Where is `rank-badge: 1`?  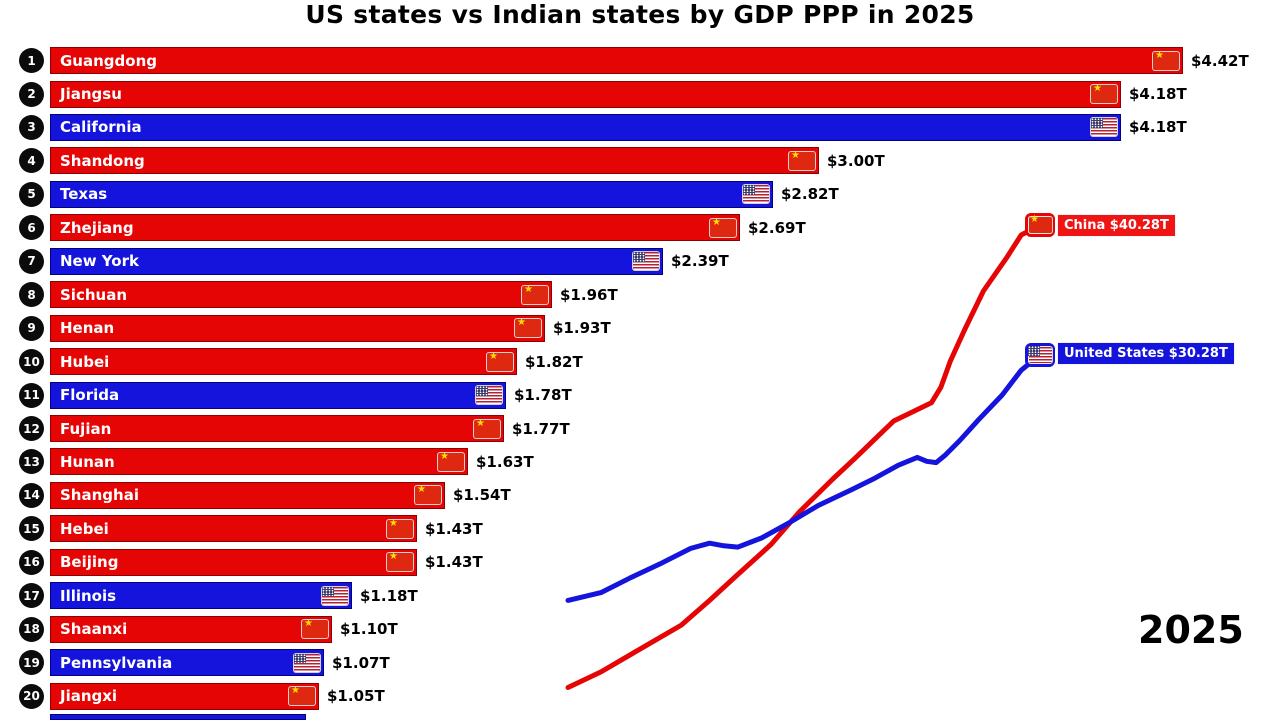 rank-badge: 1 is located at coordinates (31, 60).